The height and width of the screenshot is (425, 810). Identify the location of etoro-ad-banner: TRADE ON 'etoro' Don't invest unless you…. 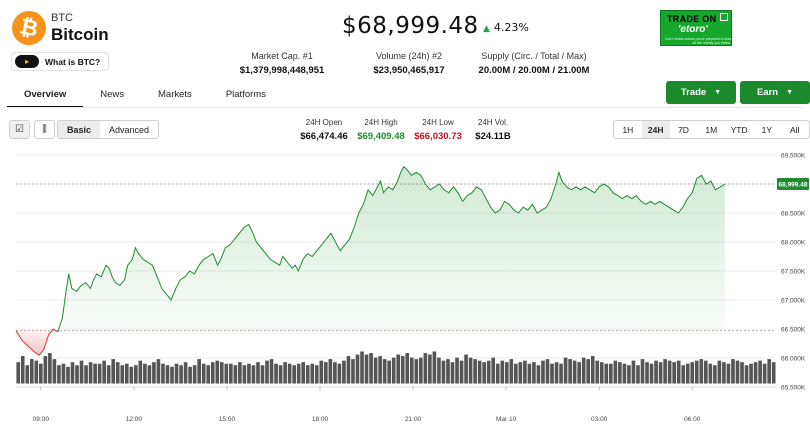
(696, 28).